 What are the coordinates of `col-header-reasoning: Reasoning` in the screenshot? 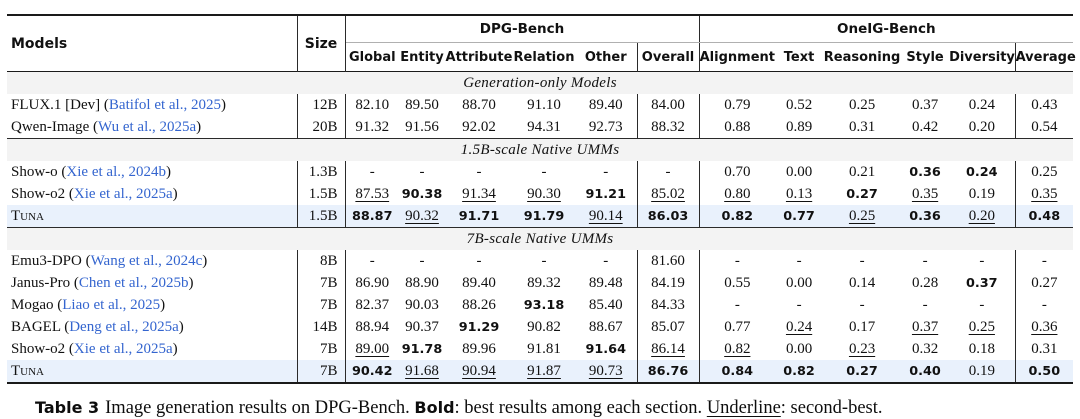 It's located at (862, 57).